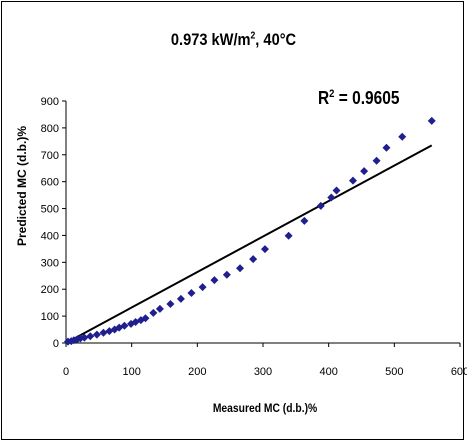 Image resolution: width=467 pixels, height=443 pixels. I want to click on y-tick-label: 500, so click(50, 210).